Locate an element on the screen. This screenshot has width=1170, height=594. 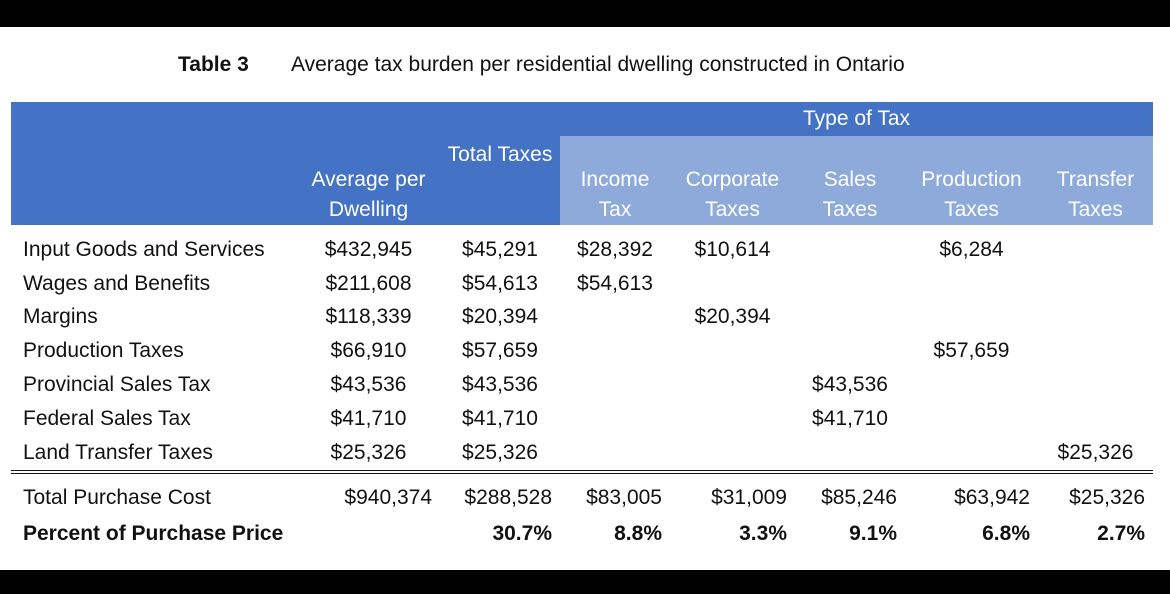
cell-average: $432,945 is located at coordinates (368, 249).